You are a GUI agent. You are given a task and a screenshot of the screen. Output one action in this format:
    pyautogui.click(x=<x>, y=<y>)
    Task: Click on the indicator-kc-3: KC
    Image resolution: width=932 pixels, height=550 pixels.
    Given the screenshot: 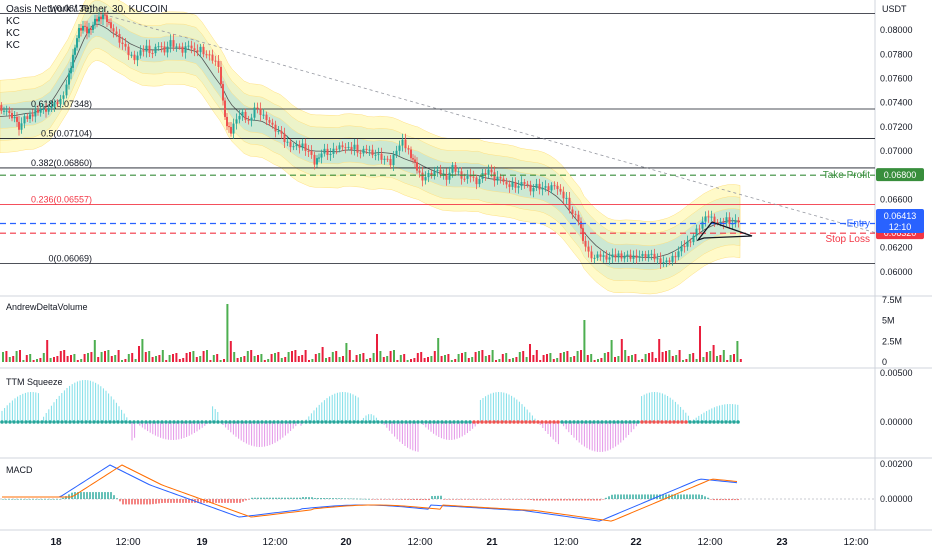 What is the action you would take?
    pyautogui.click(x=13, y=45)
    